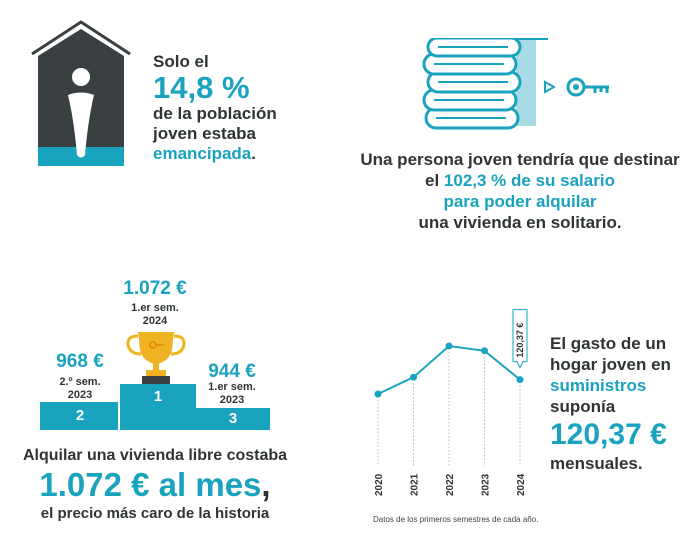  Describe the element at coordinates (486, 484) in the screenshot. I see `x-tick-label: 2023` at that location.